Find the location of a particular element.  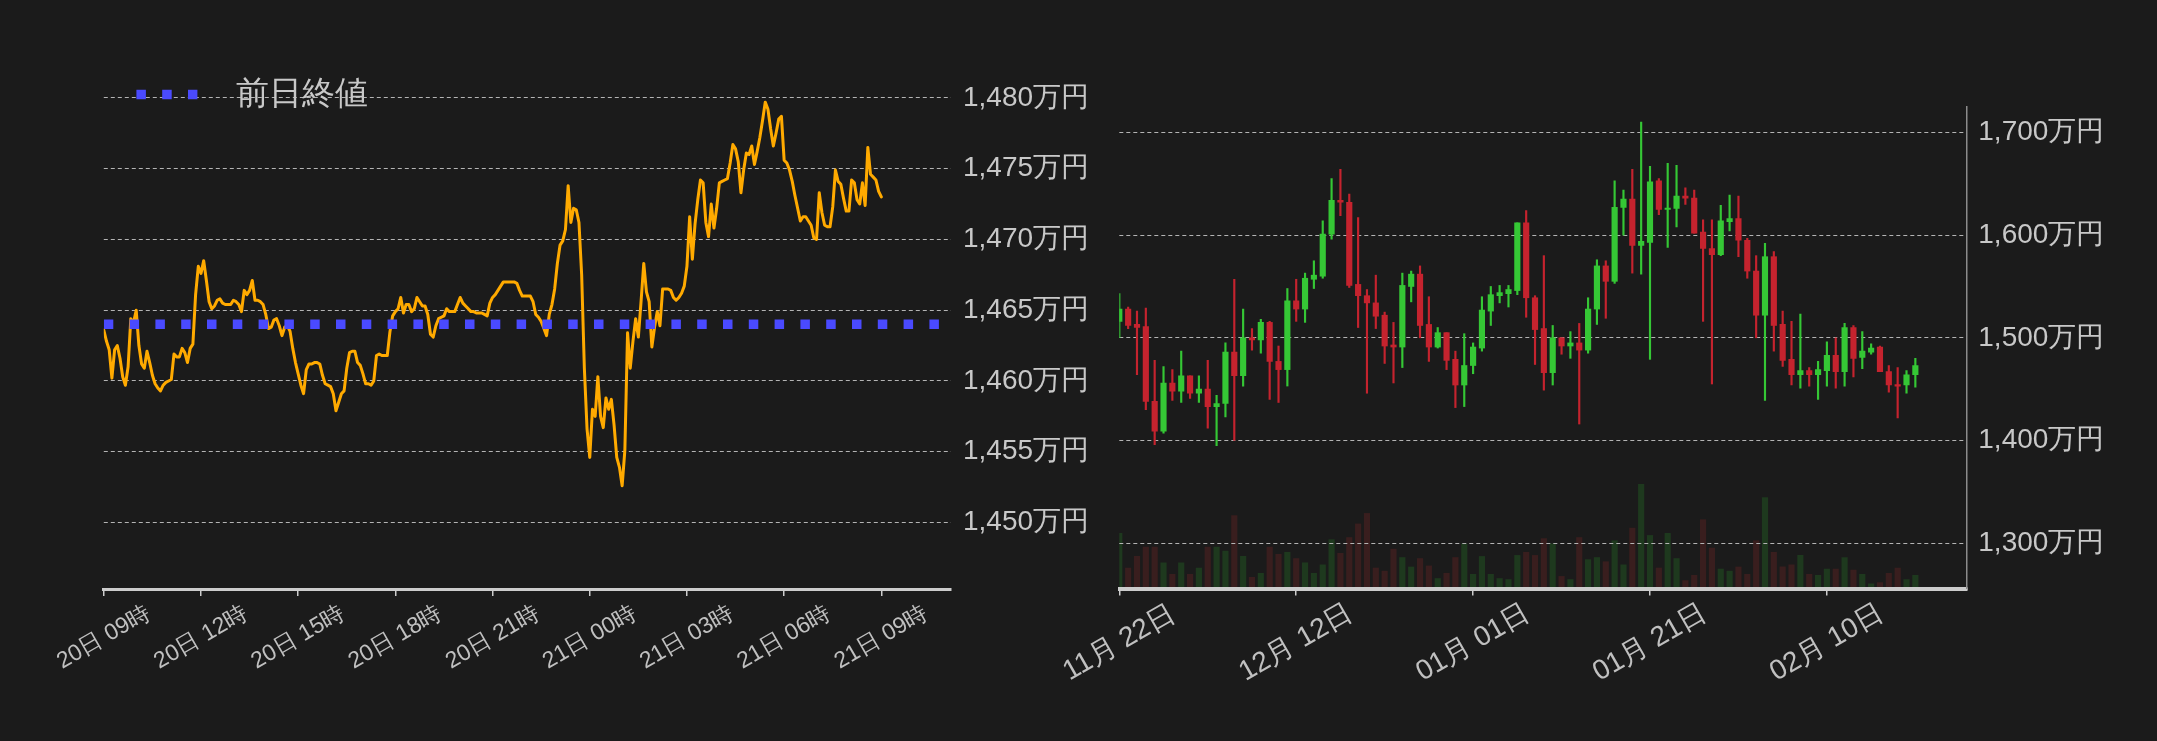

y-tick-label: 1,300万円 is located at coordinates (2041, 541).